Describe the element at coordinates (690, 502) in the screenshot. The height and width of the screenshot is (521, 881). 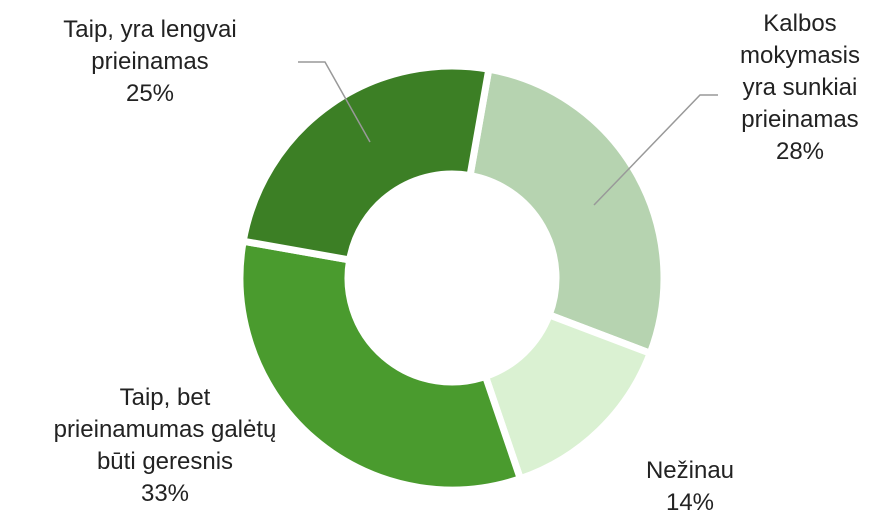
I see `value-label: 14%` at that location.